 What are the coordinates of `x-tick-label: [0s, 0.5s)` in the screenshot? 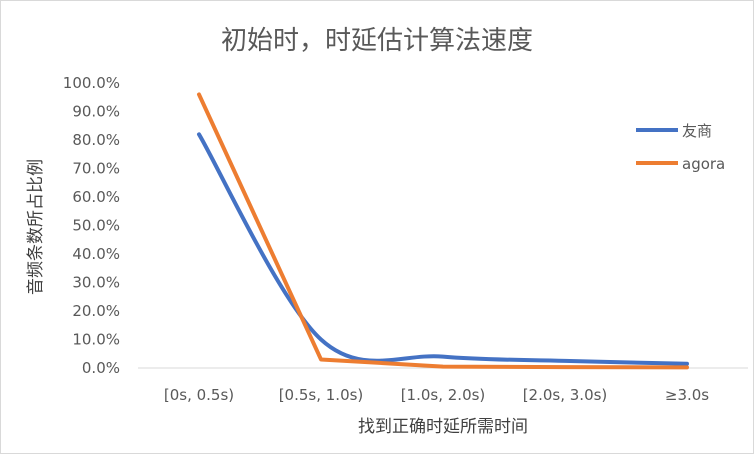 It's located at (199, 395).